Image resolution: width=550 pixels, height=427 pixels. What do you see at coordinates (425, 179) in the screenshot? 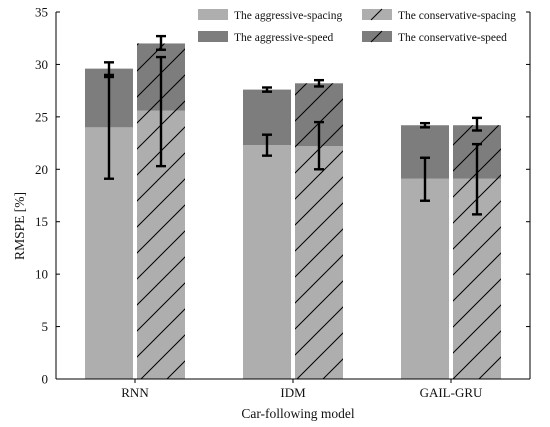
I see `error-bar-gail-gru-the-aggressive-spacing` at bounding box center [425, 179].